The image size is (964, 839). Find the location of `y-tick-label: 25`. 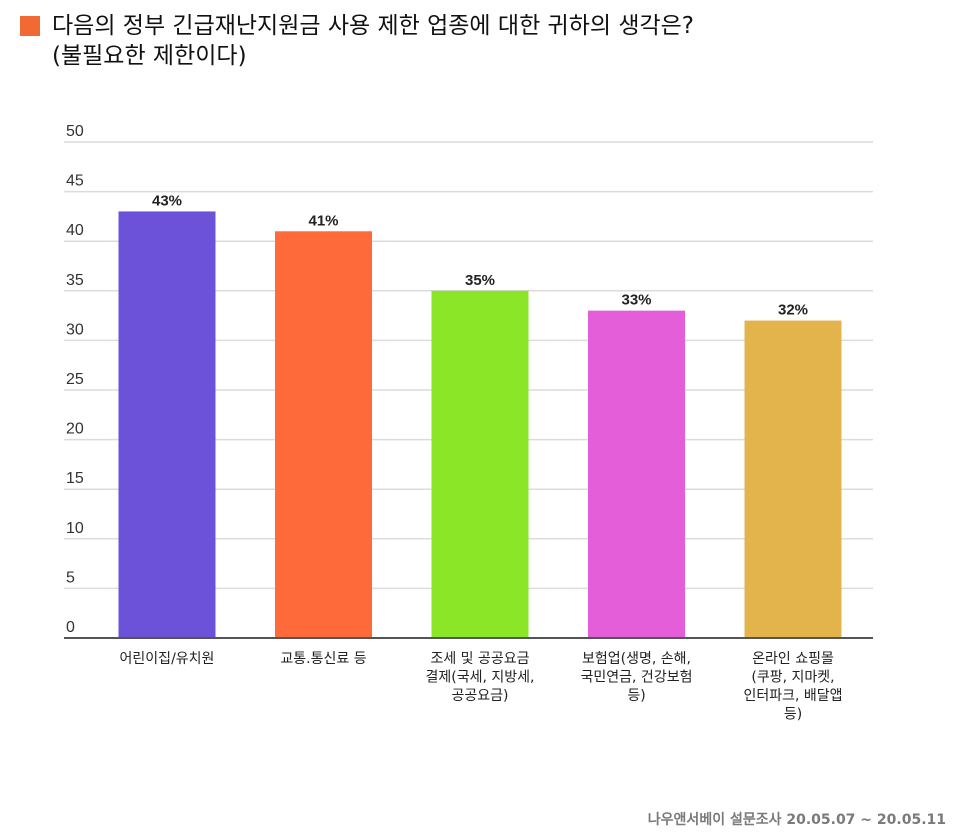

y-tick-label: 25 is located at coordinates (75, 379).